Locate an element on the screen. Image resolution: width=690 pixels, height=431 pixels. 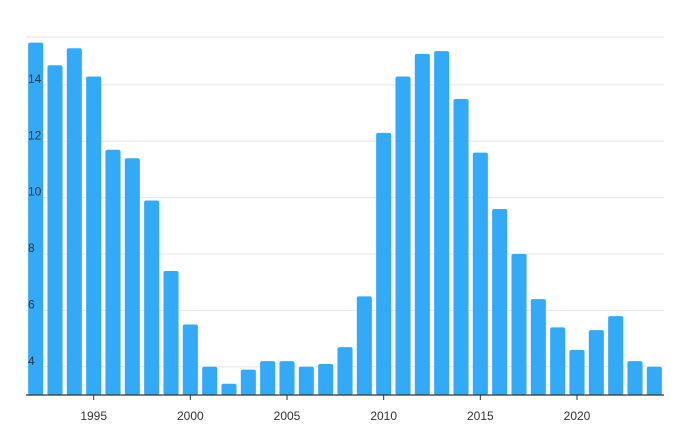
bar-2007 is located at coordinates (326, 379).